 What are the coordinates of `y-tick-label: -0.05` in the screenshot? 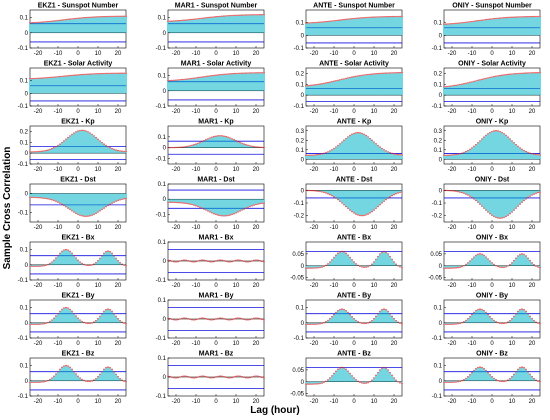 It's located at (297, 279).